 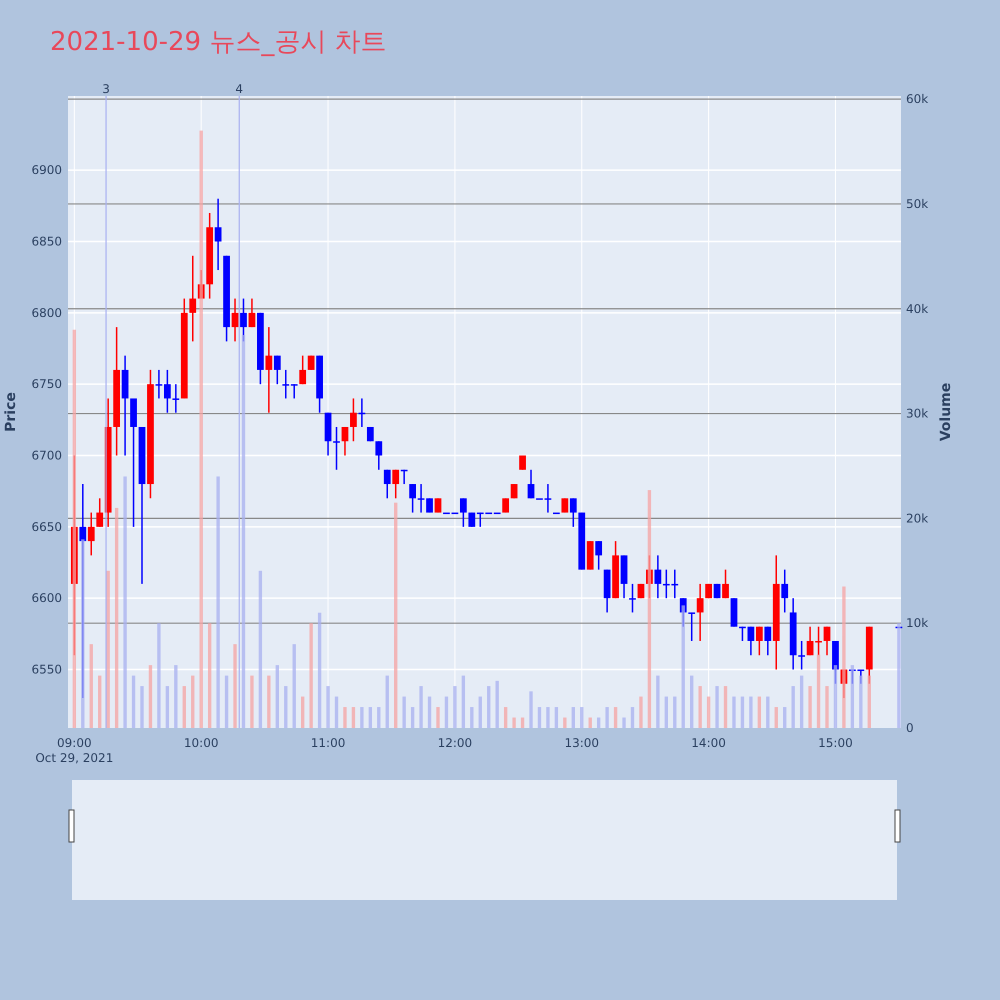 I want to click on y2-tick-label: 60k, so click(x=917, y=99).